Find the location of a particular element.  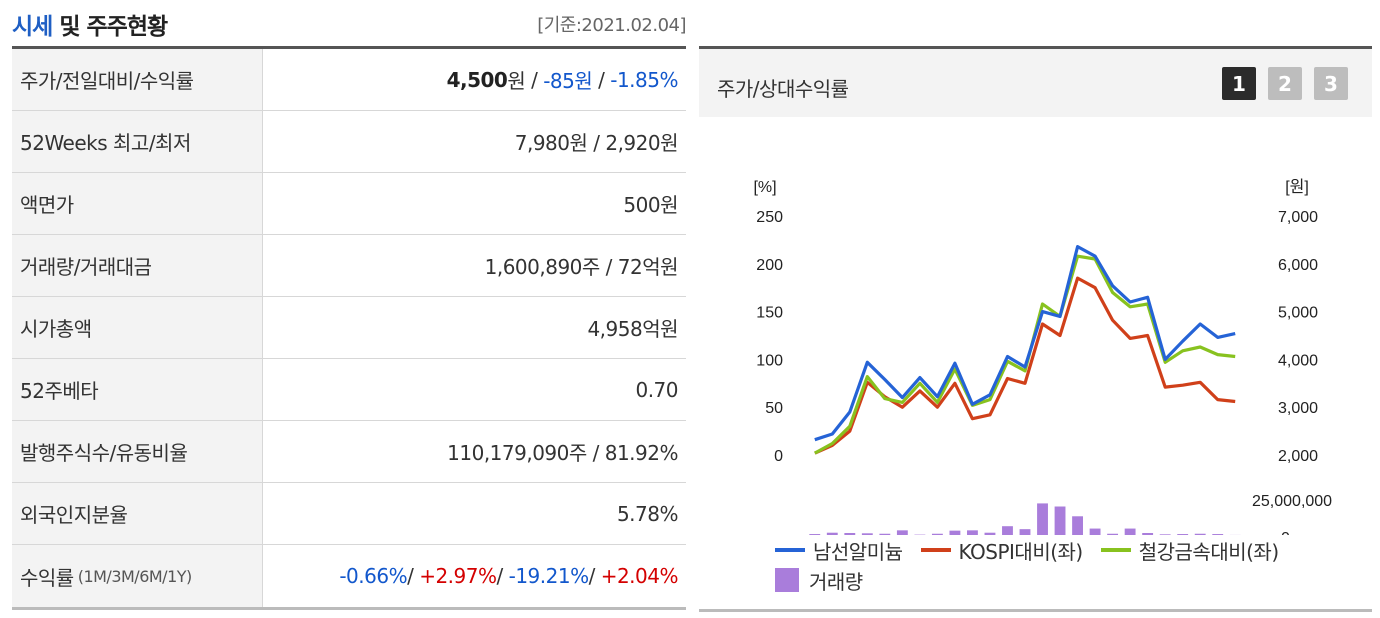

section-title-rest: 및 주주현황 is located at coordinates (110, 27).